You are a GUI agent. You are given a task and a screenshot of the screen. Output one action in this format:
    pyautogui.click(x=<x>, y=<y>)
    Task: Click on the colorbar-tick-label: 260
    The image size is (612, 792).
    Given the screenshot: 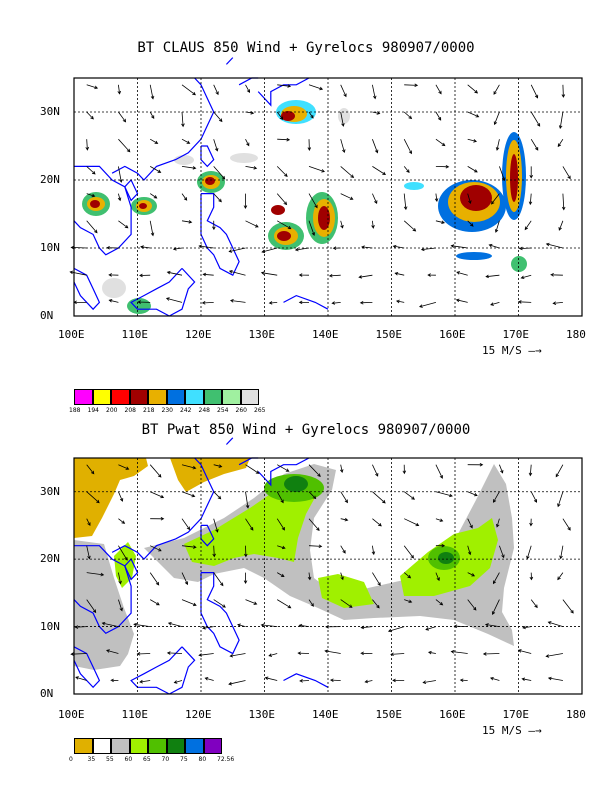 What is the action you would take?
    pyautogui.click(x=241, y=410)
    